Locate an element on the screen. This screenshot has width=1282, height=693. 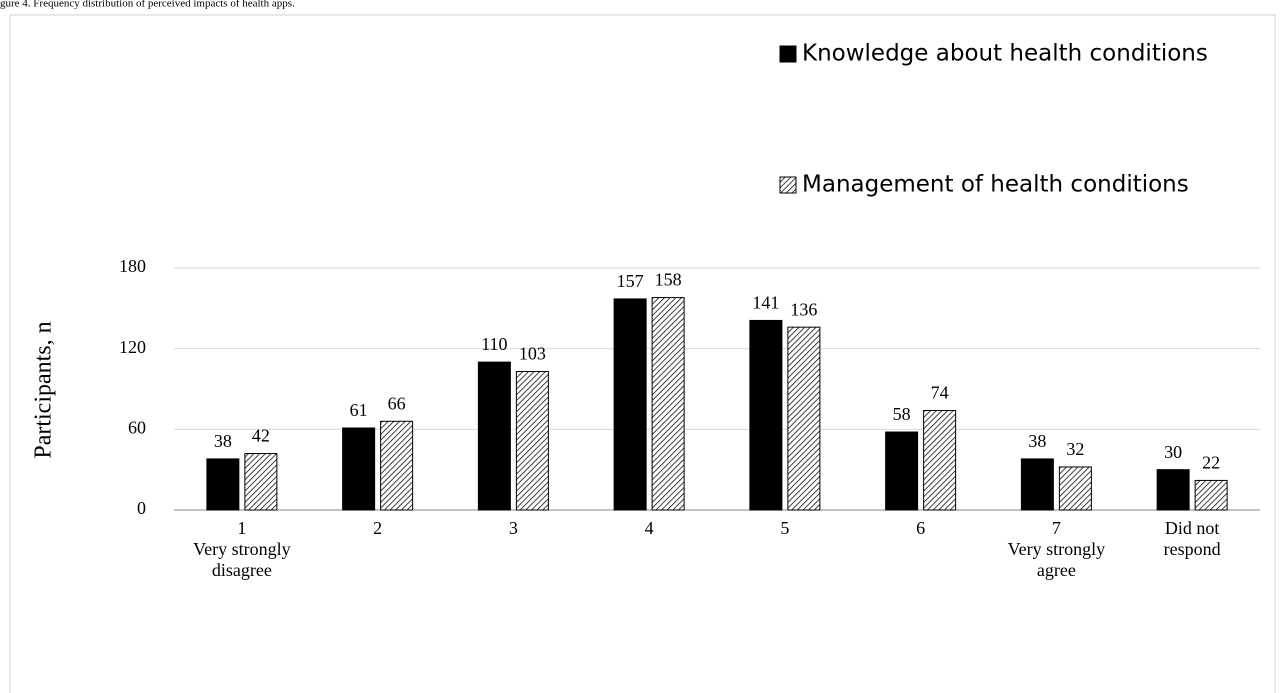
data-label: 61 is located at coordinates (359, 410).